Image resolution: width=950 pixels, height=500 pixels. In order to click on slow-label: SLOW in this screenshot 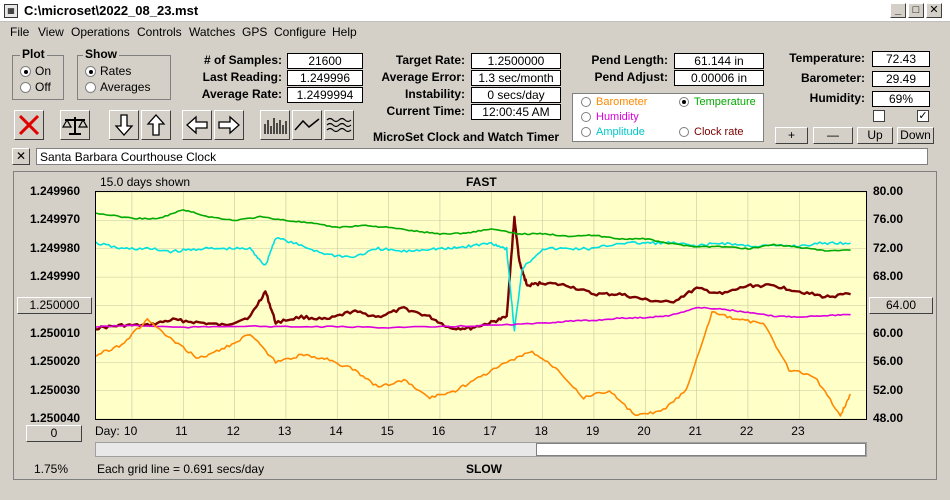, I will do `click(484, 469)`.